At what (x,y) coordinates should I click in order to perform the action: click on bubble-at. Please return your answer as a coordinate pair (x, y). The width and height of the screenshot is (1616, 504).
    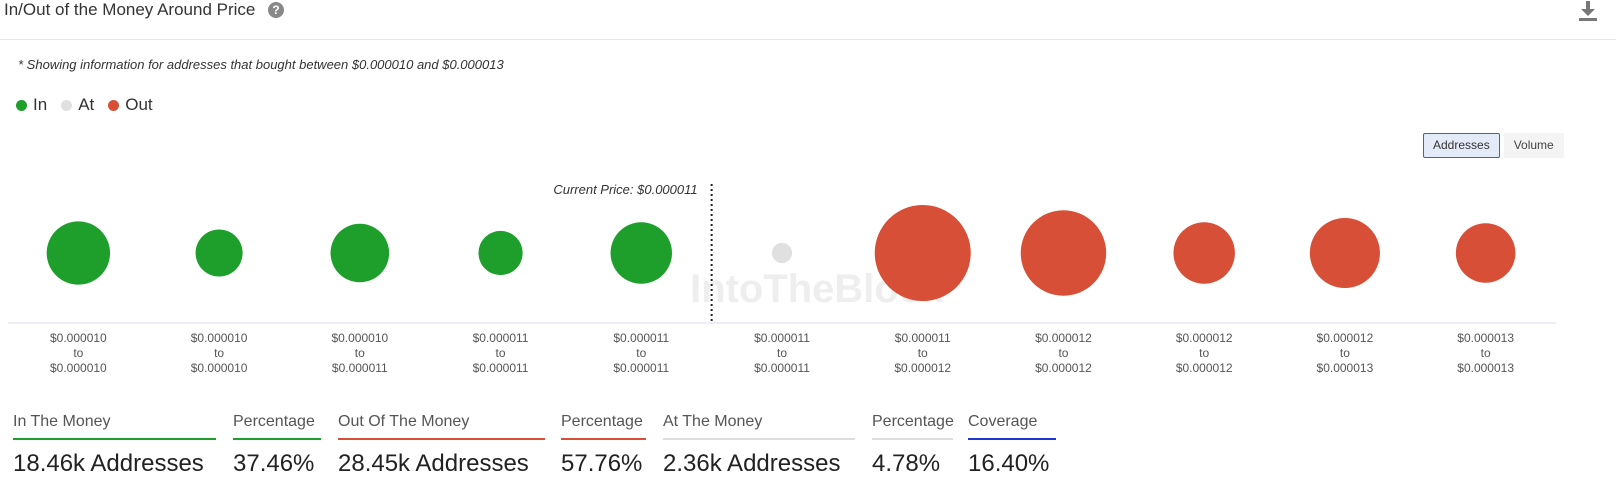
    Looking at the image, I should click on (782, 253).